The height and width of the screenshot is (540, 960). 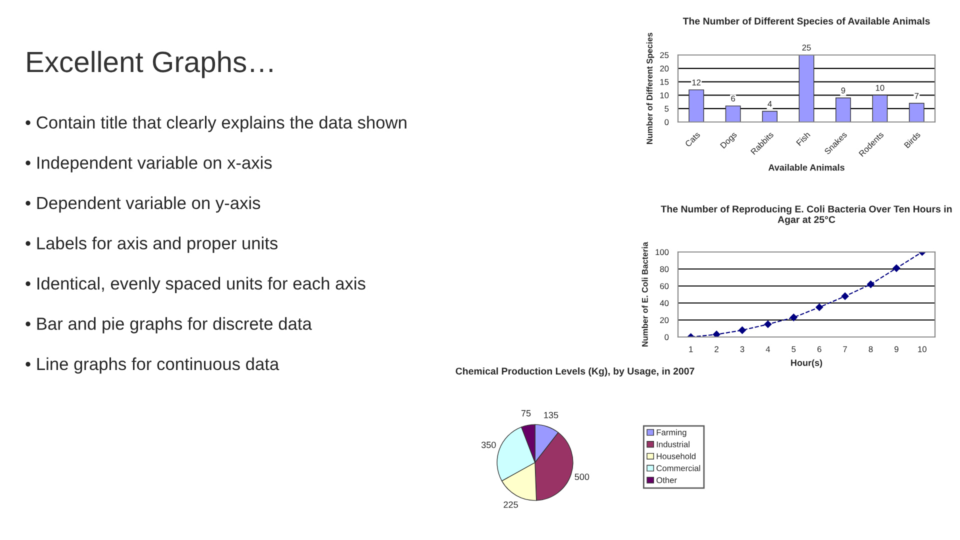 What do you see at coordinates (678, 468) in the screenshot?
I see `legend-label: Commercial` at bounding box center [678, 468].